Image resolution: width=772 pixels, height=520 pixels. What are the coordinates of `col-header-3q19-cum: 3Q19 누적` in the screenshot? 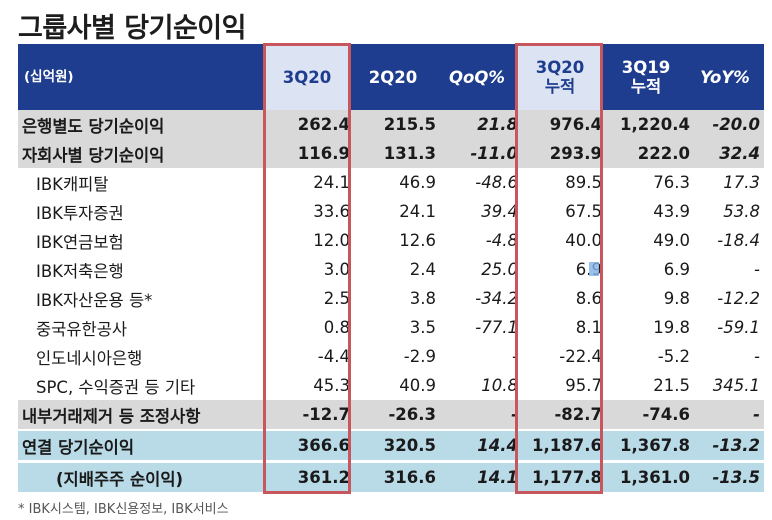 It's located at (646, 77).